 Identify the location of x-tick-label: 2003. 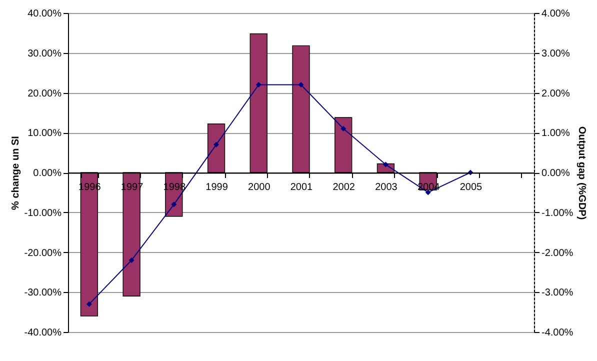
(386, 187).